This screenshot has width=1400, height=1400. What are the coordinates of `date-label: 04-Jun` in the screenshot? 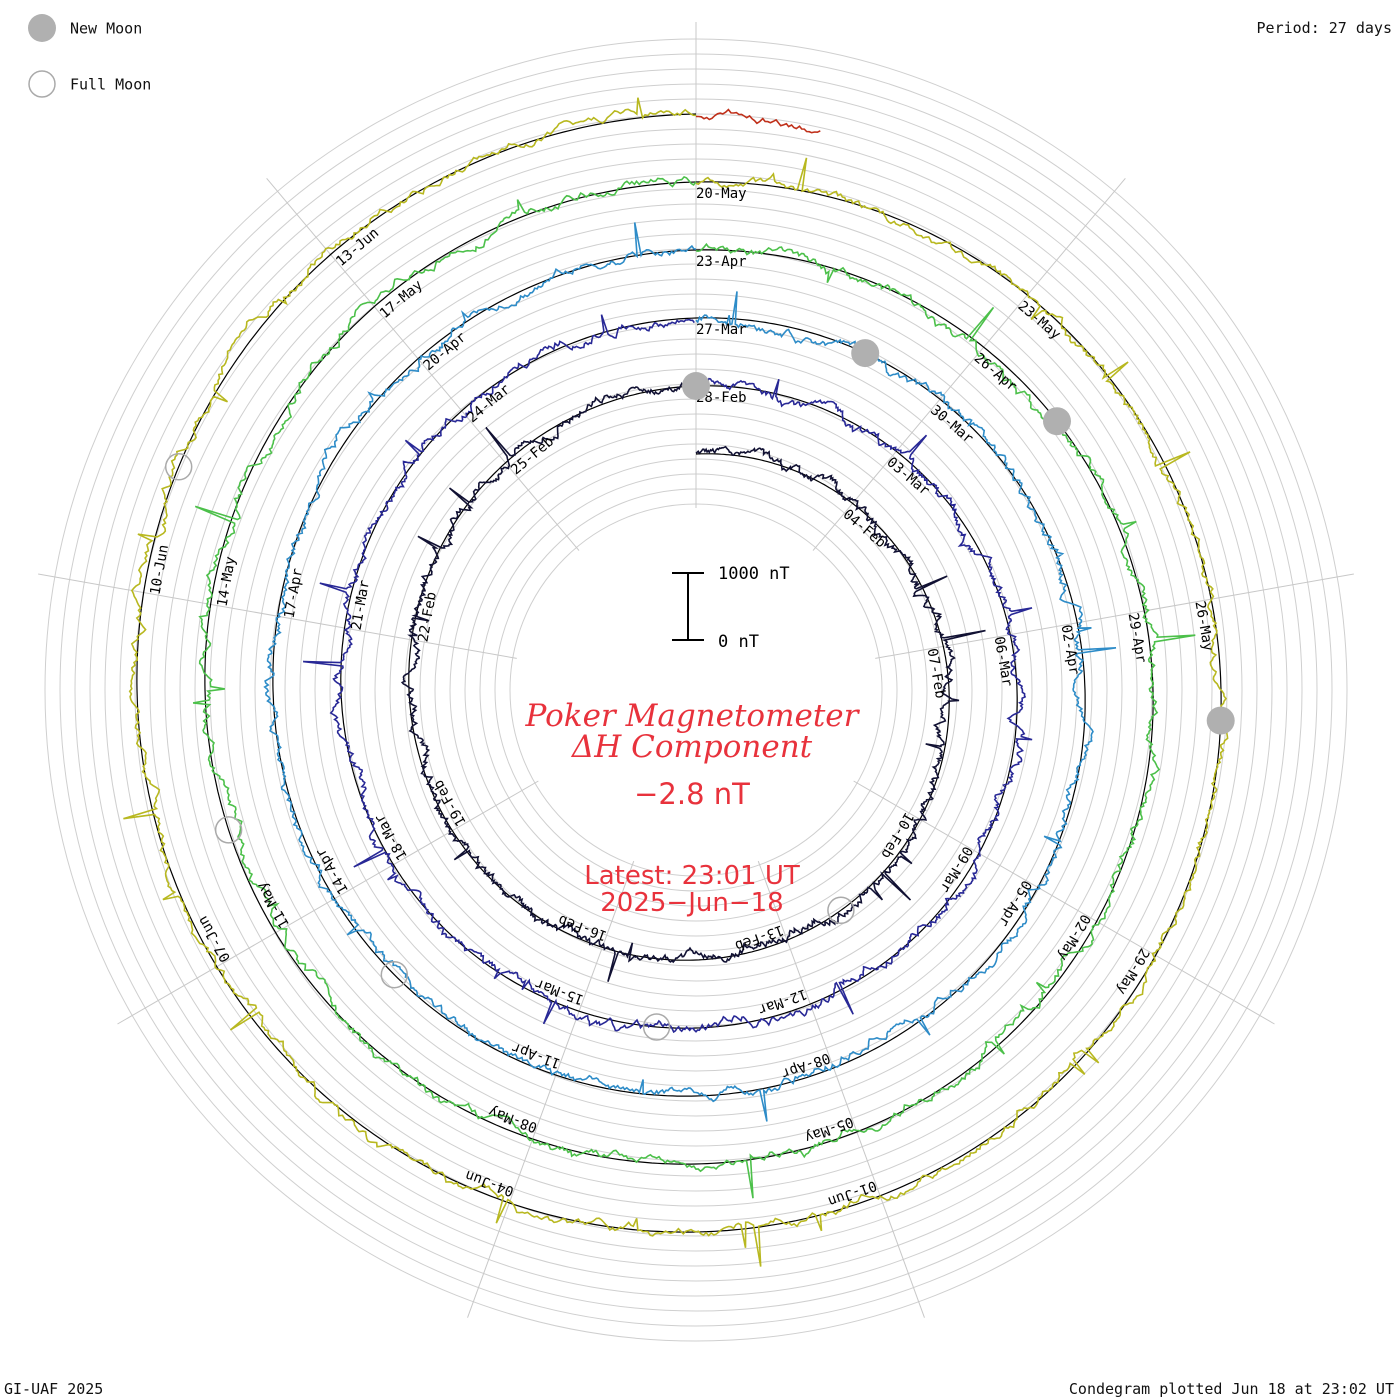 It's located at (489, 1183).